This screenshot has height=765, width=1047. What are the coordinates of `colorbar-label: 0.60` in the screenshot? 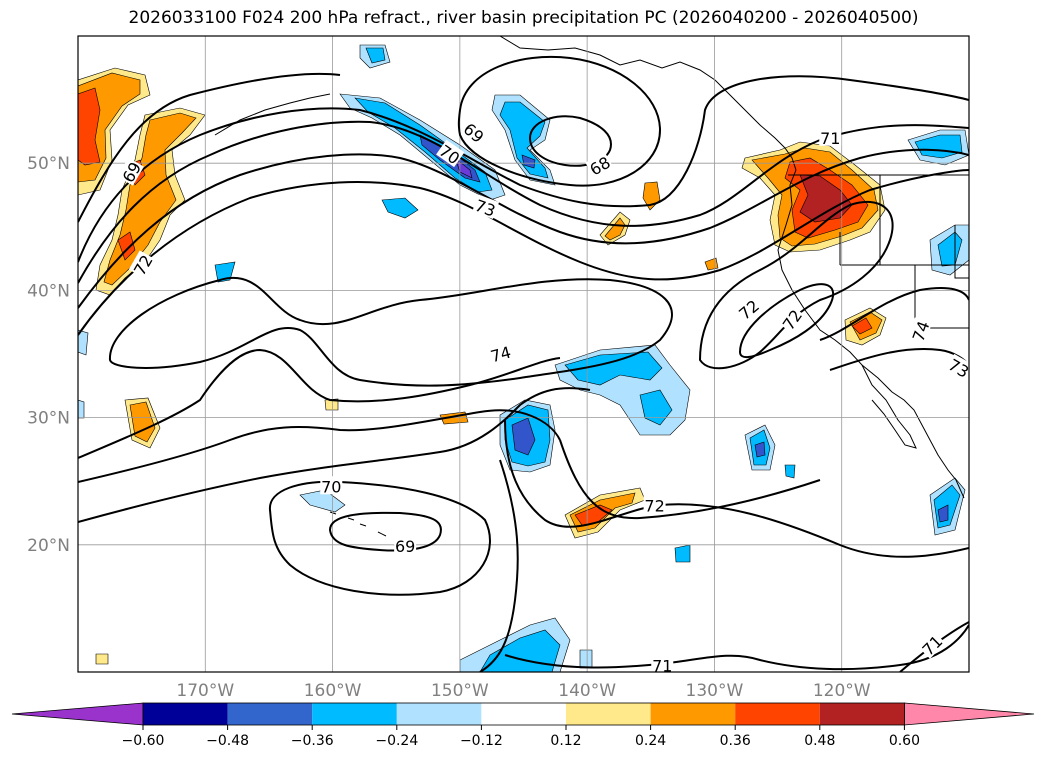 It's located at (904, 741).